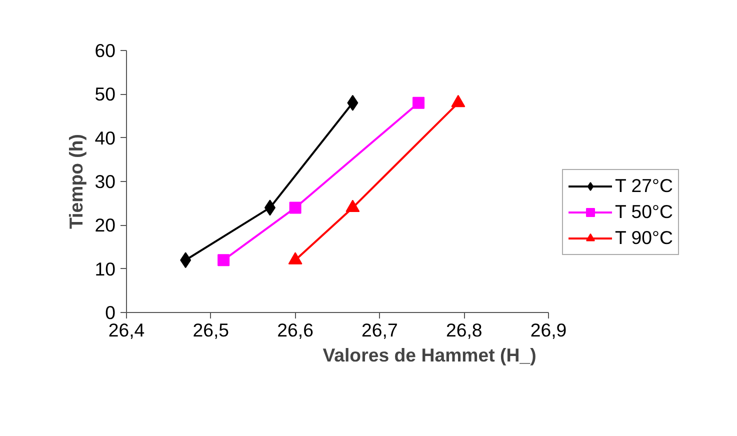 The height and width of the screenshot is (436, 737). What do you see at coordinates (105, 137) in the screenshot?
I see `y-tick-label: 40` at bounding box center [105, 137].